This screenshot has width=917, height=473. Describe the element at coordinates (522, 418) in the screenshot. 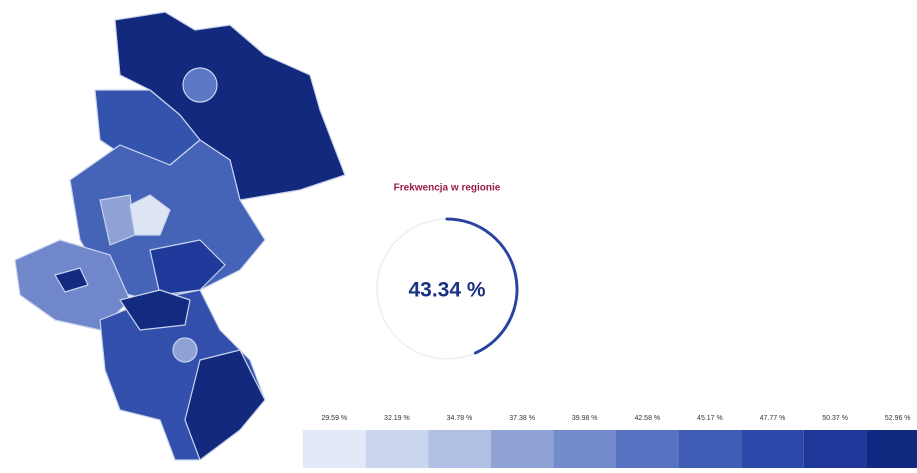

I see `legend-label: 37.38 %` at that location.